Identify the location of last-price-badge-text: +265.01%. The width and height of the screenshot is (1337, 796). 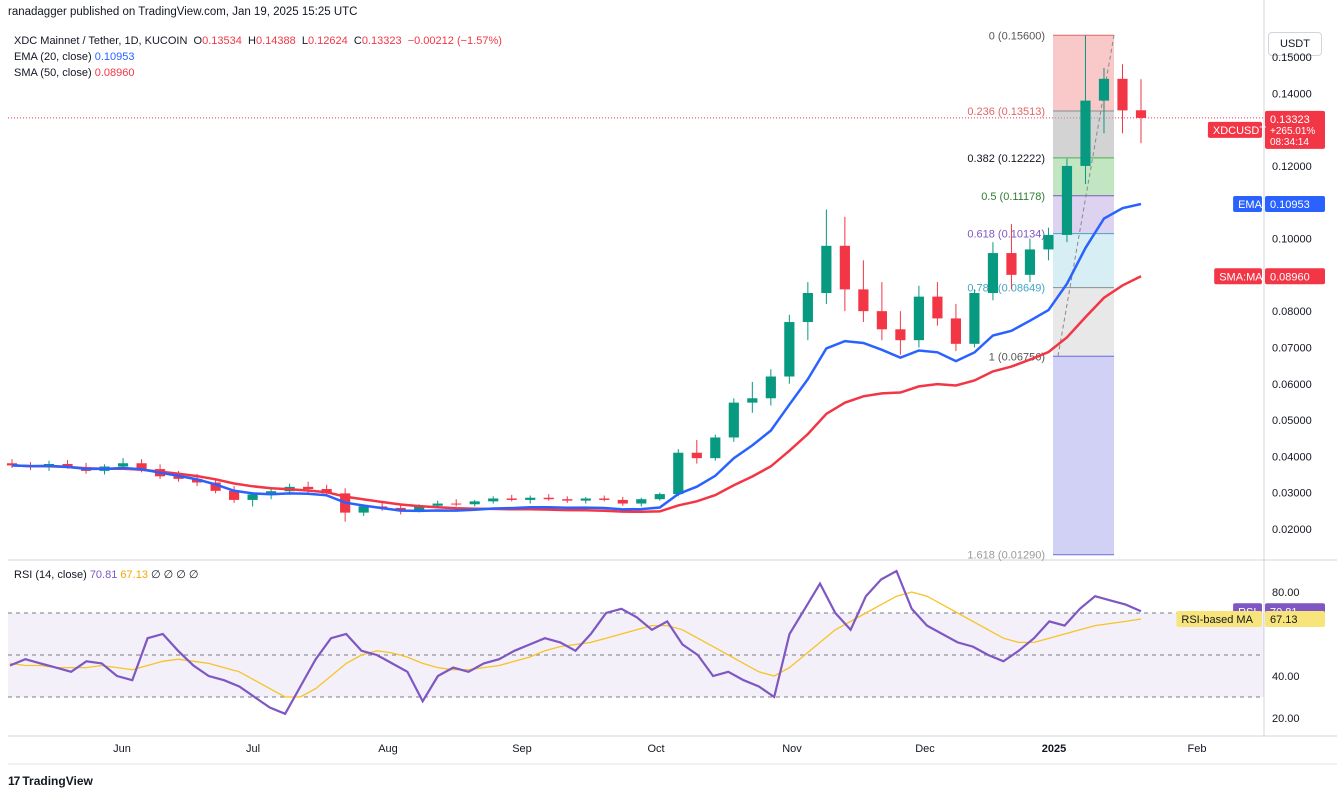
(1292, 131).